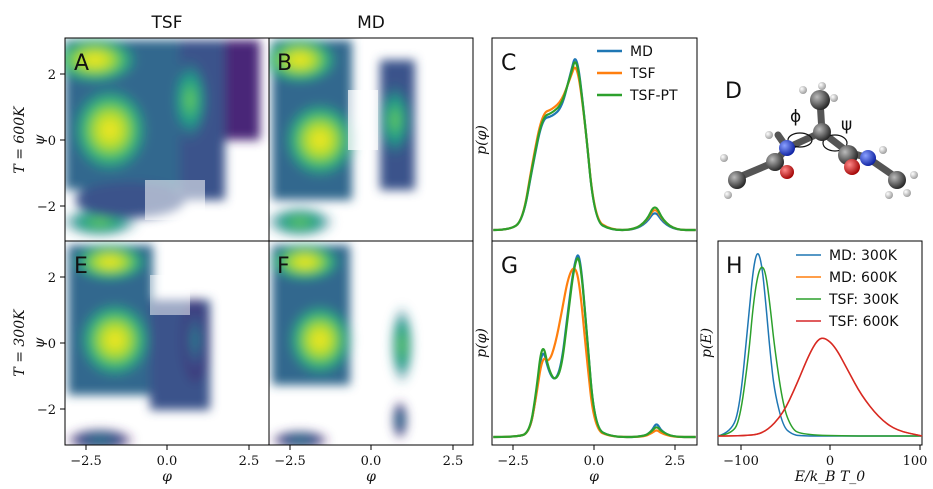 Image resolution: width=933 pixels, height=489 pixels. I want to click on plot-h, so click(820, 345).